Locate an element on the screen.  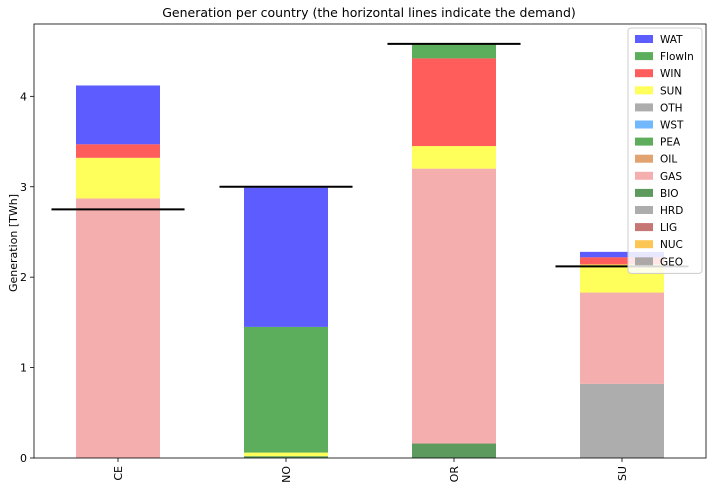
legend-label-pea: PEA is located at coordinates (670, 143).